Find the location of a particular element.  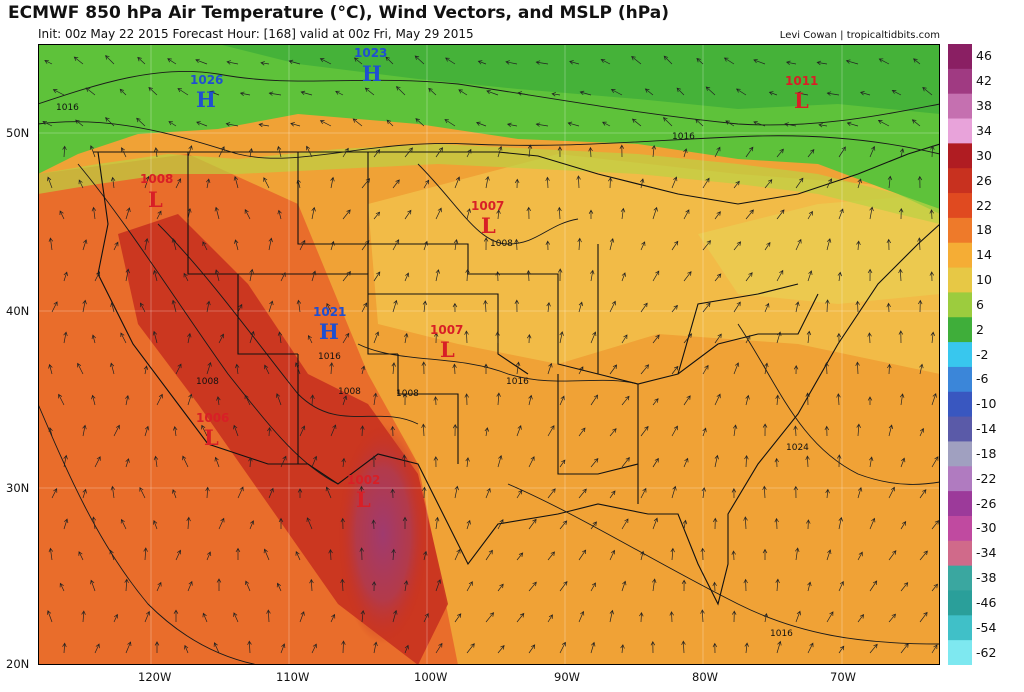

lat-label-40n: 40N is located at coordinates (18, 311).